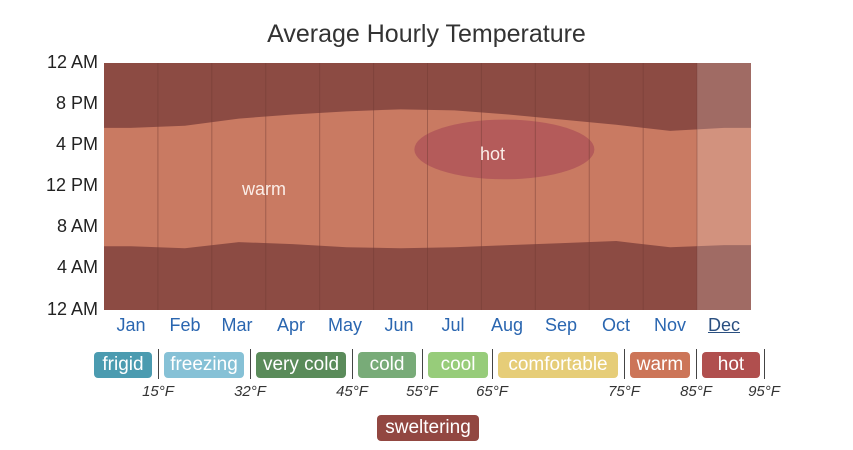  What do you see at coordinates (76, 103) in the screenshot?
I see `y-tick-label: 8 PM` at bounding box center [76, 103].